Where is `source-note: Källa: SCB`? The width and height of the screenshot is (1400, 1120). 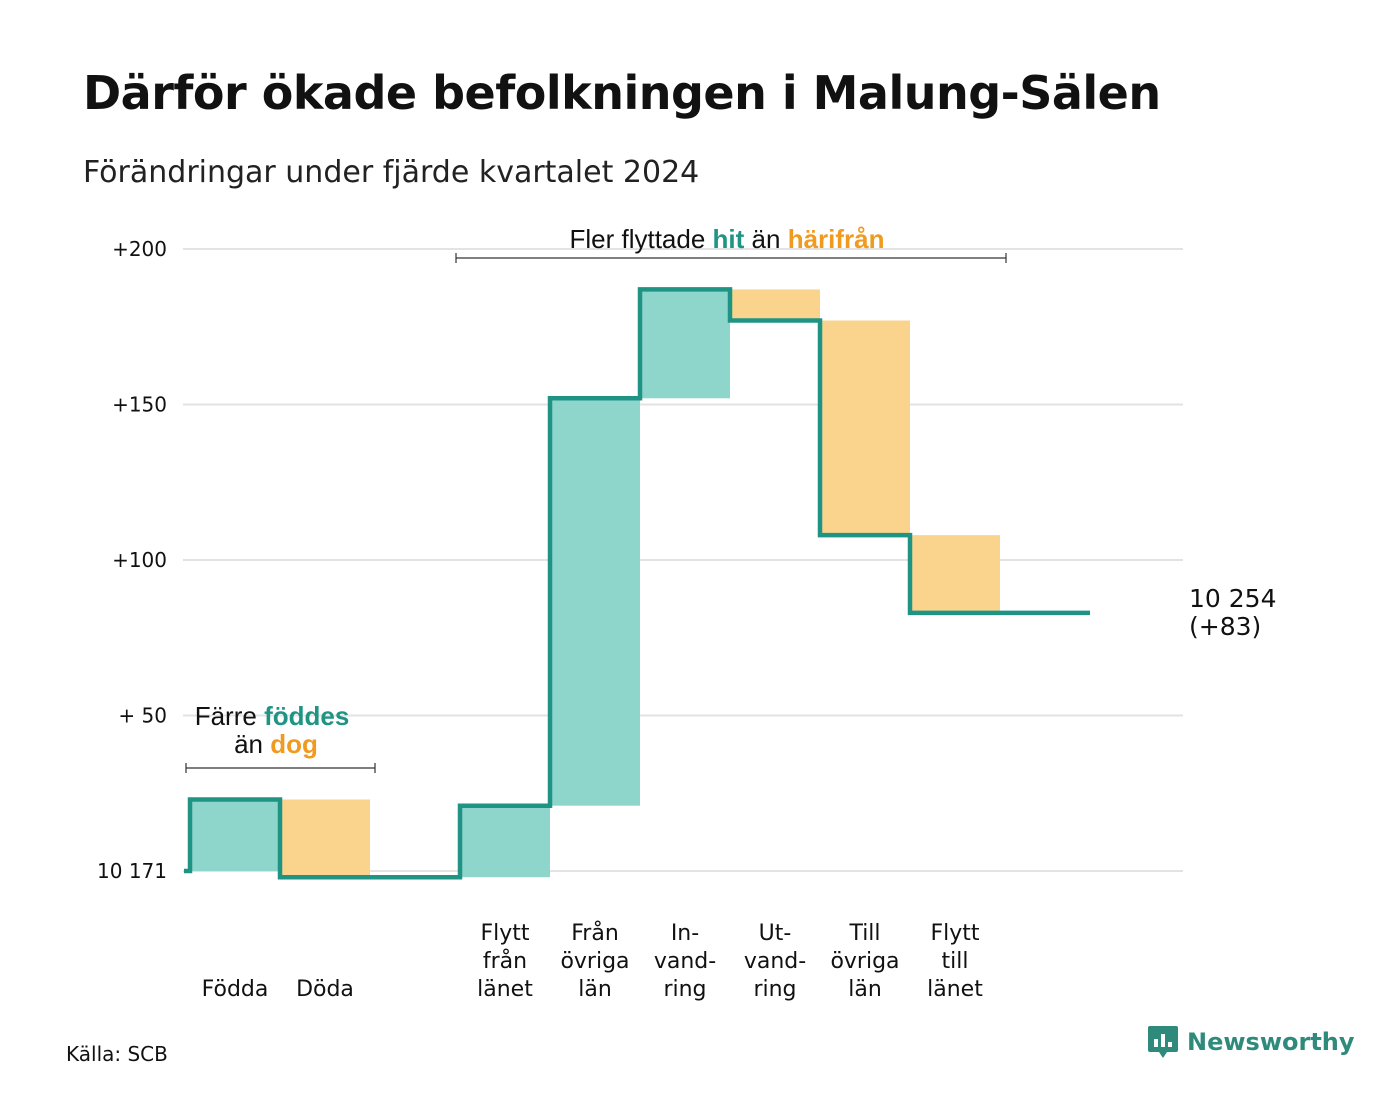
source-note: Källa: SCB is located at coordinates (117, 1054).